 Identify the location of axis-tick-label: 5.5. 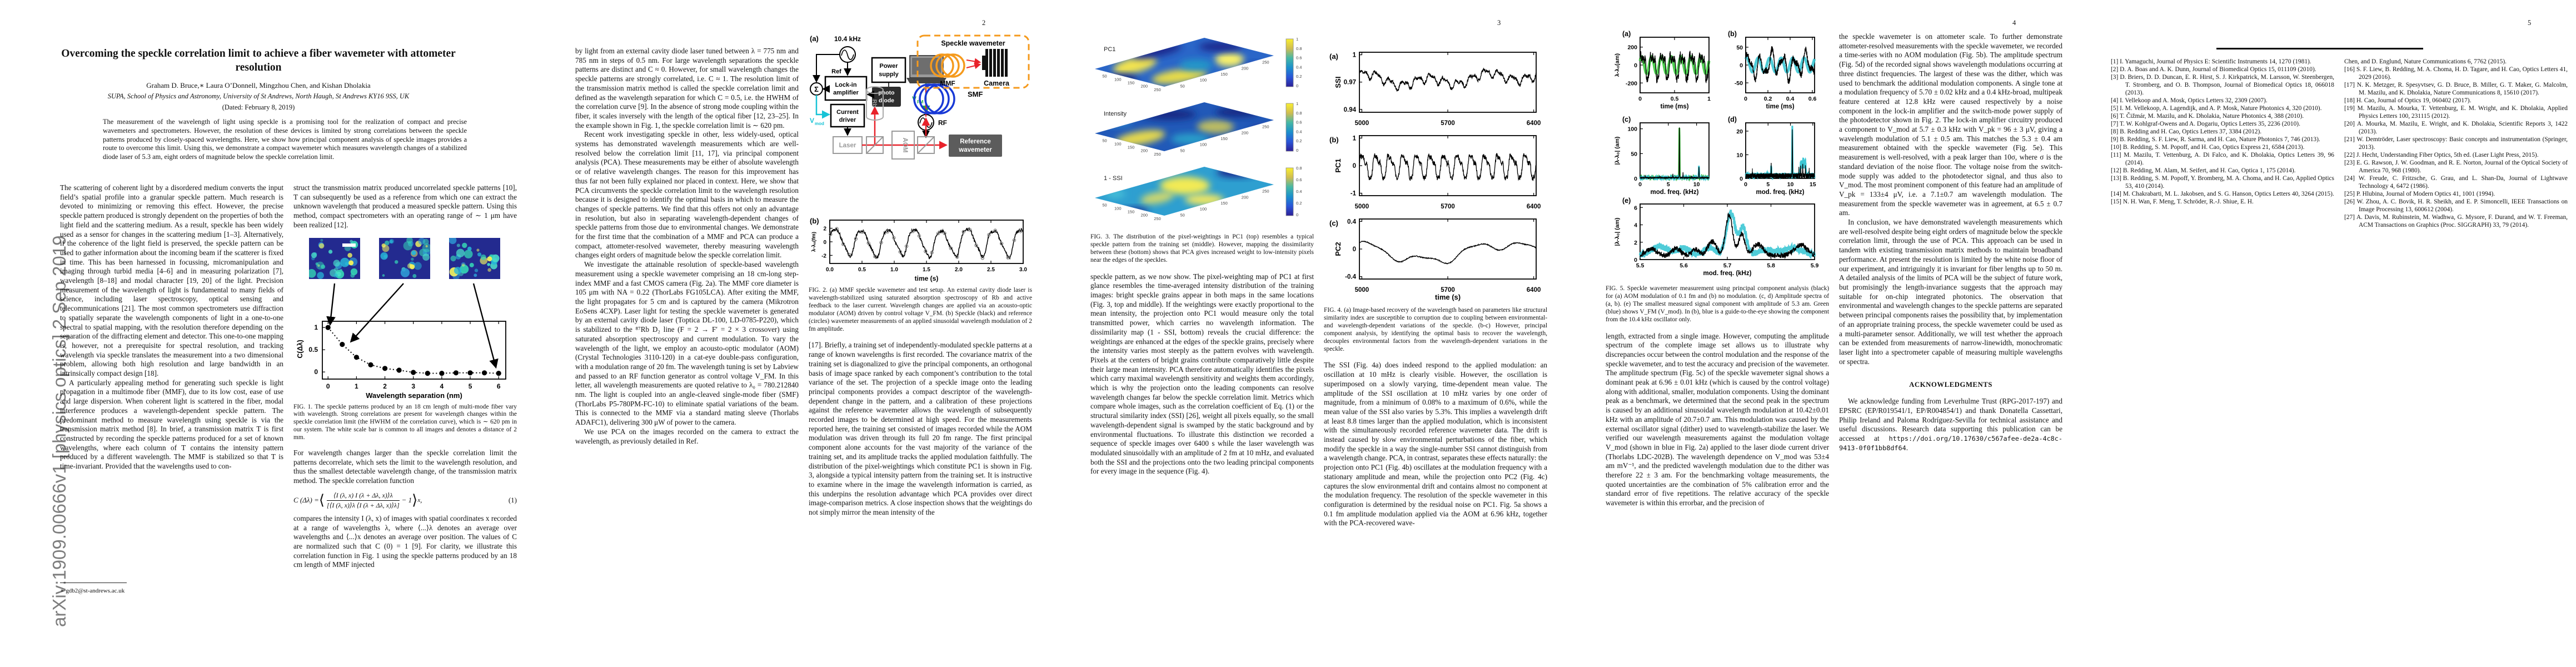
(1640, 265).